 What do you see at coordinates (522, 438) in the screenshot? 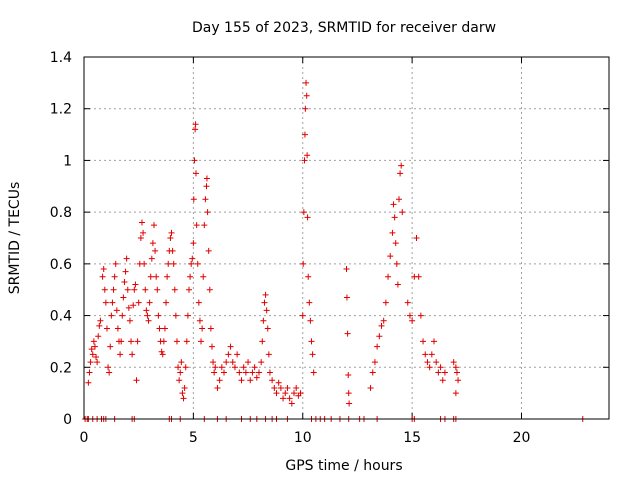
I see `x-tick-label: 20` at bounding box center [522, 438].